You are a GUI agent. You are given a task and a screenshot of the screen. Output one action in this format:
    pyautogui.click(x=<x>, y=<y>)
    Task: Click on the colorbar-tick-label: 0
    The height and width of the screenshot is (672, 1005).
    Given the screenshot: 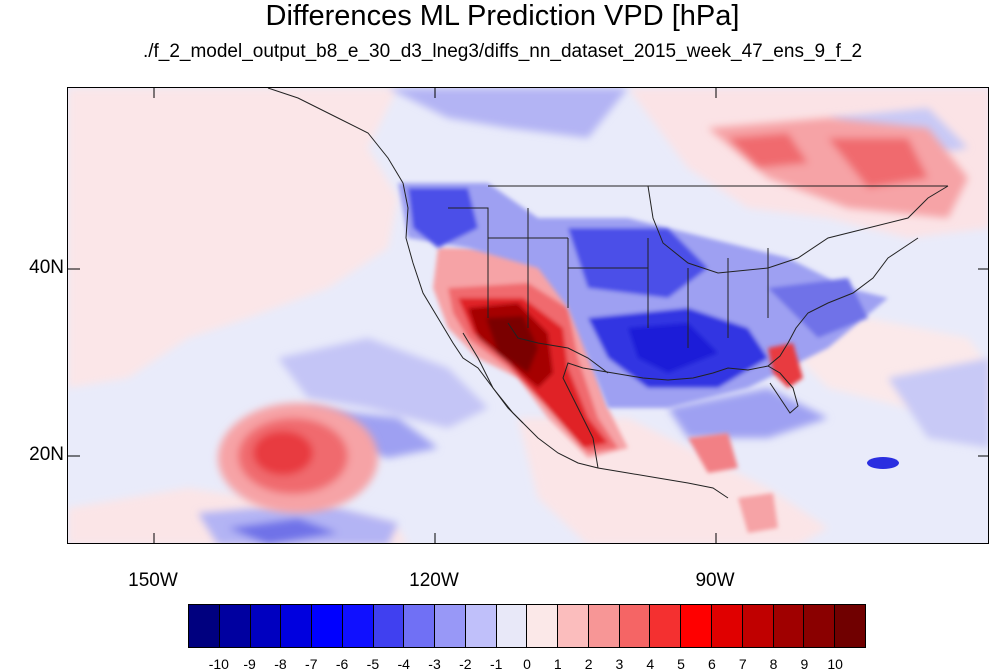 What is the action you would take?
    pyautogui.click(x=527, y=664)
    